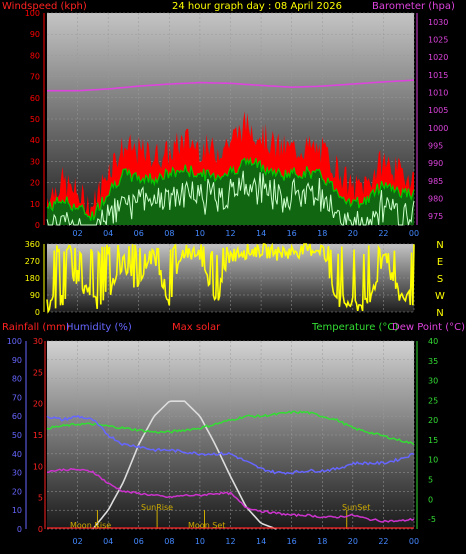 This screenshot has width=466, height=554. I want to click on y2-tick-label: 980, so click(435, 199).